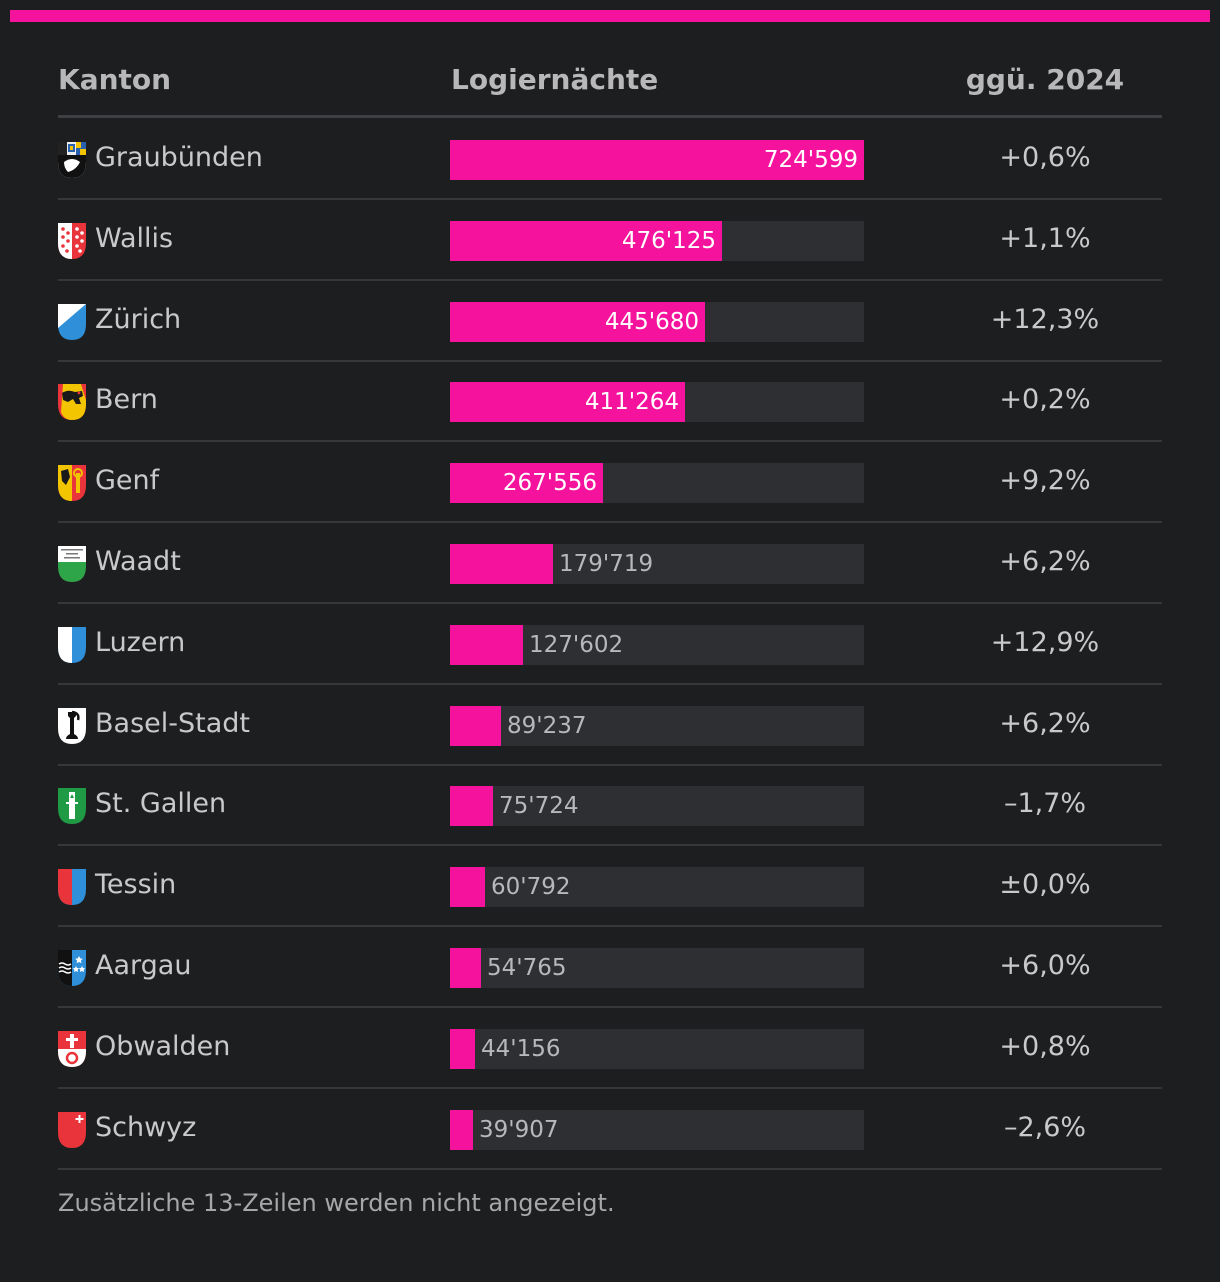 The height and width of the screenshot is (1282, 1220). Describe the element at coordinates (126, 399) in the screenshot. I see `kanton-name: Bern` at that location.